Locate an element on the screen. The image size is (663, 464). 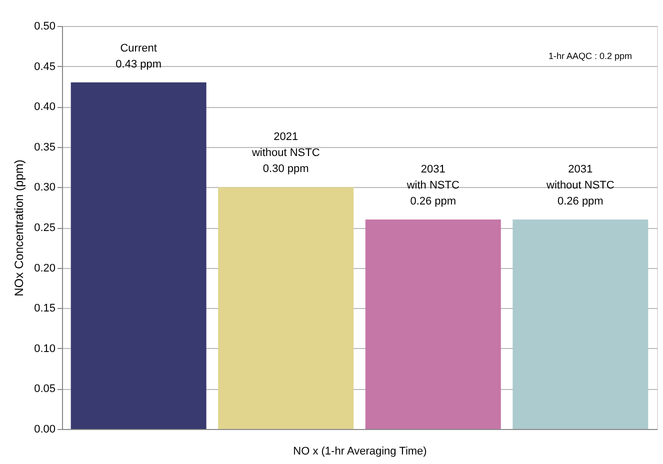
data-label: 2031 with NSTC 0.26 ppm is located at coordinates (433, 185).